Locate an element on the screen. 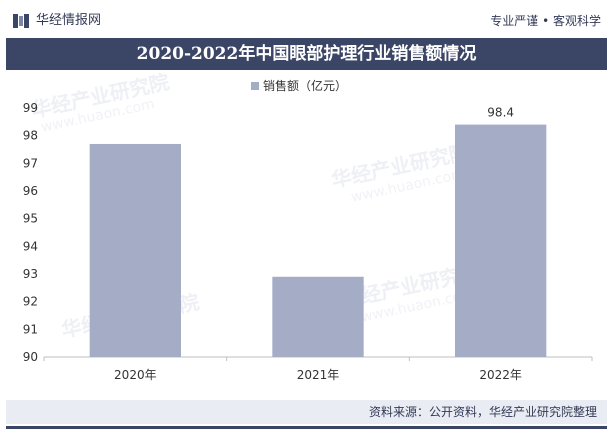 The height and width of the screenshot is (430, 613). data-label: 98.4 is located at coordinates (500, 113).